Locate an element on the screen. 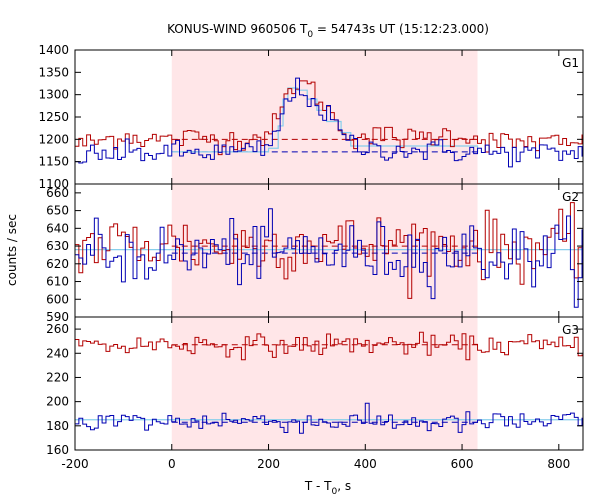 Image resolution: width=600 pixels, height=500 pixels. y-tick-label-g1: 1300 is located at coordinates (53, 95).